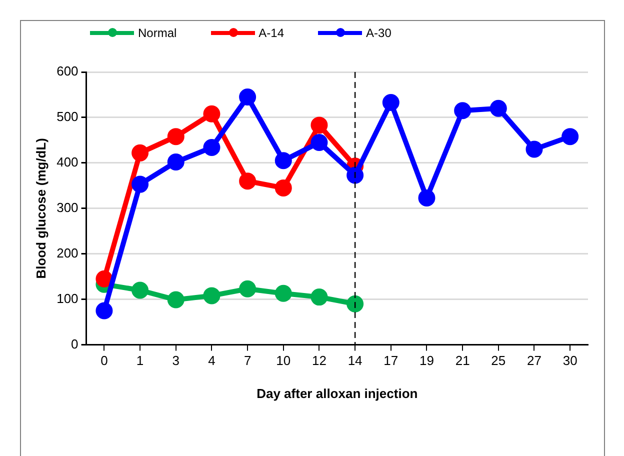  What do you see at coordinates (67, 71) in the screenshot?
I see `y-tick-label: 600` at bounding box center [67, 71].